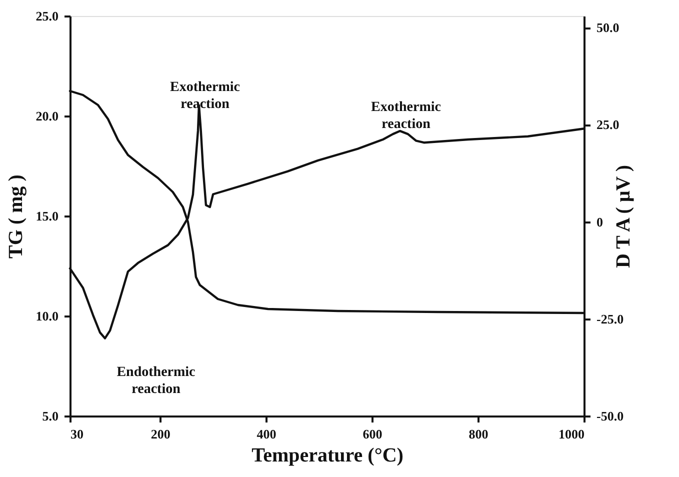 The height and width of the screenshot is (477, 679). Describe the element at coordinates (47, 216) in the screenshot. I see `y-tick-label: 15.0` at that location.